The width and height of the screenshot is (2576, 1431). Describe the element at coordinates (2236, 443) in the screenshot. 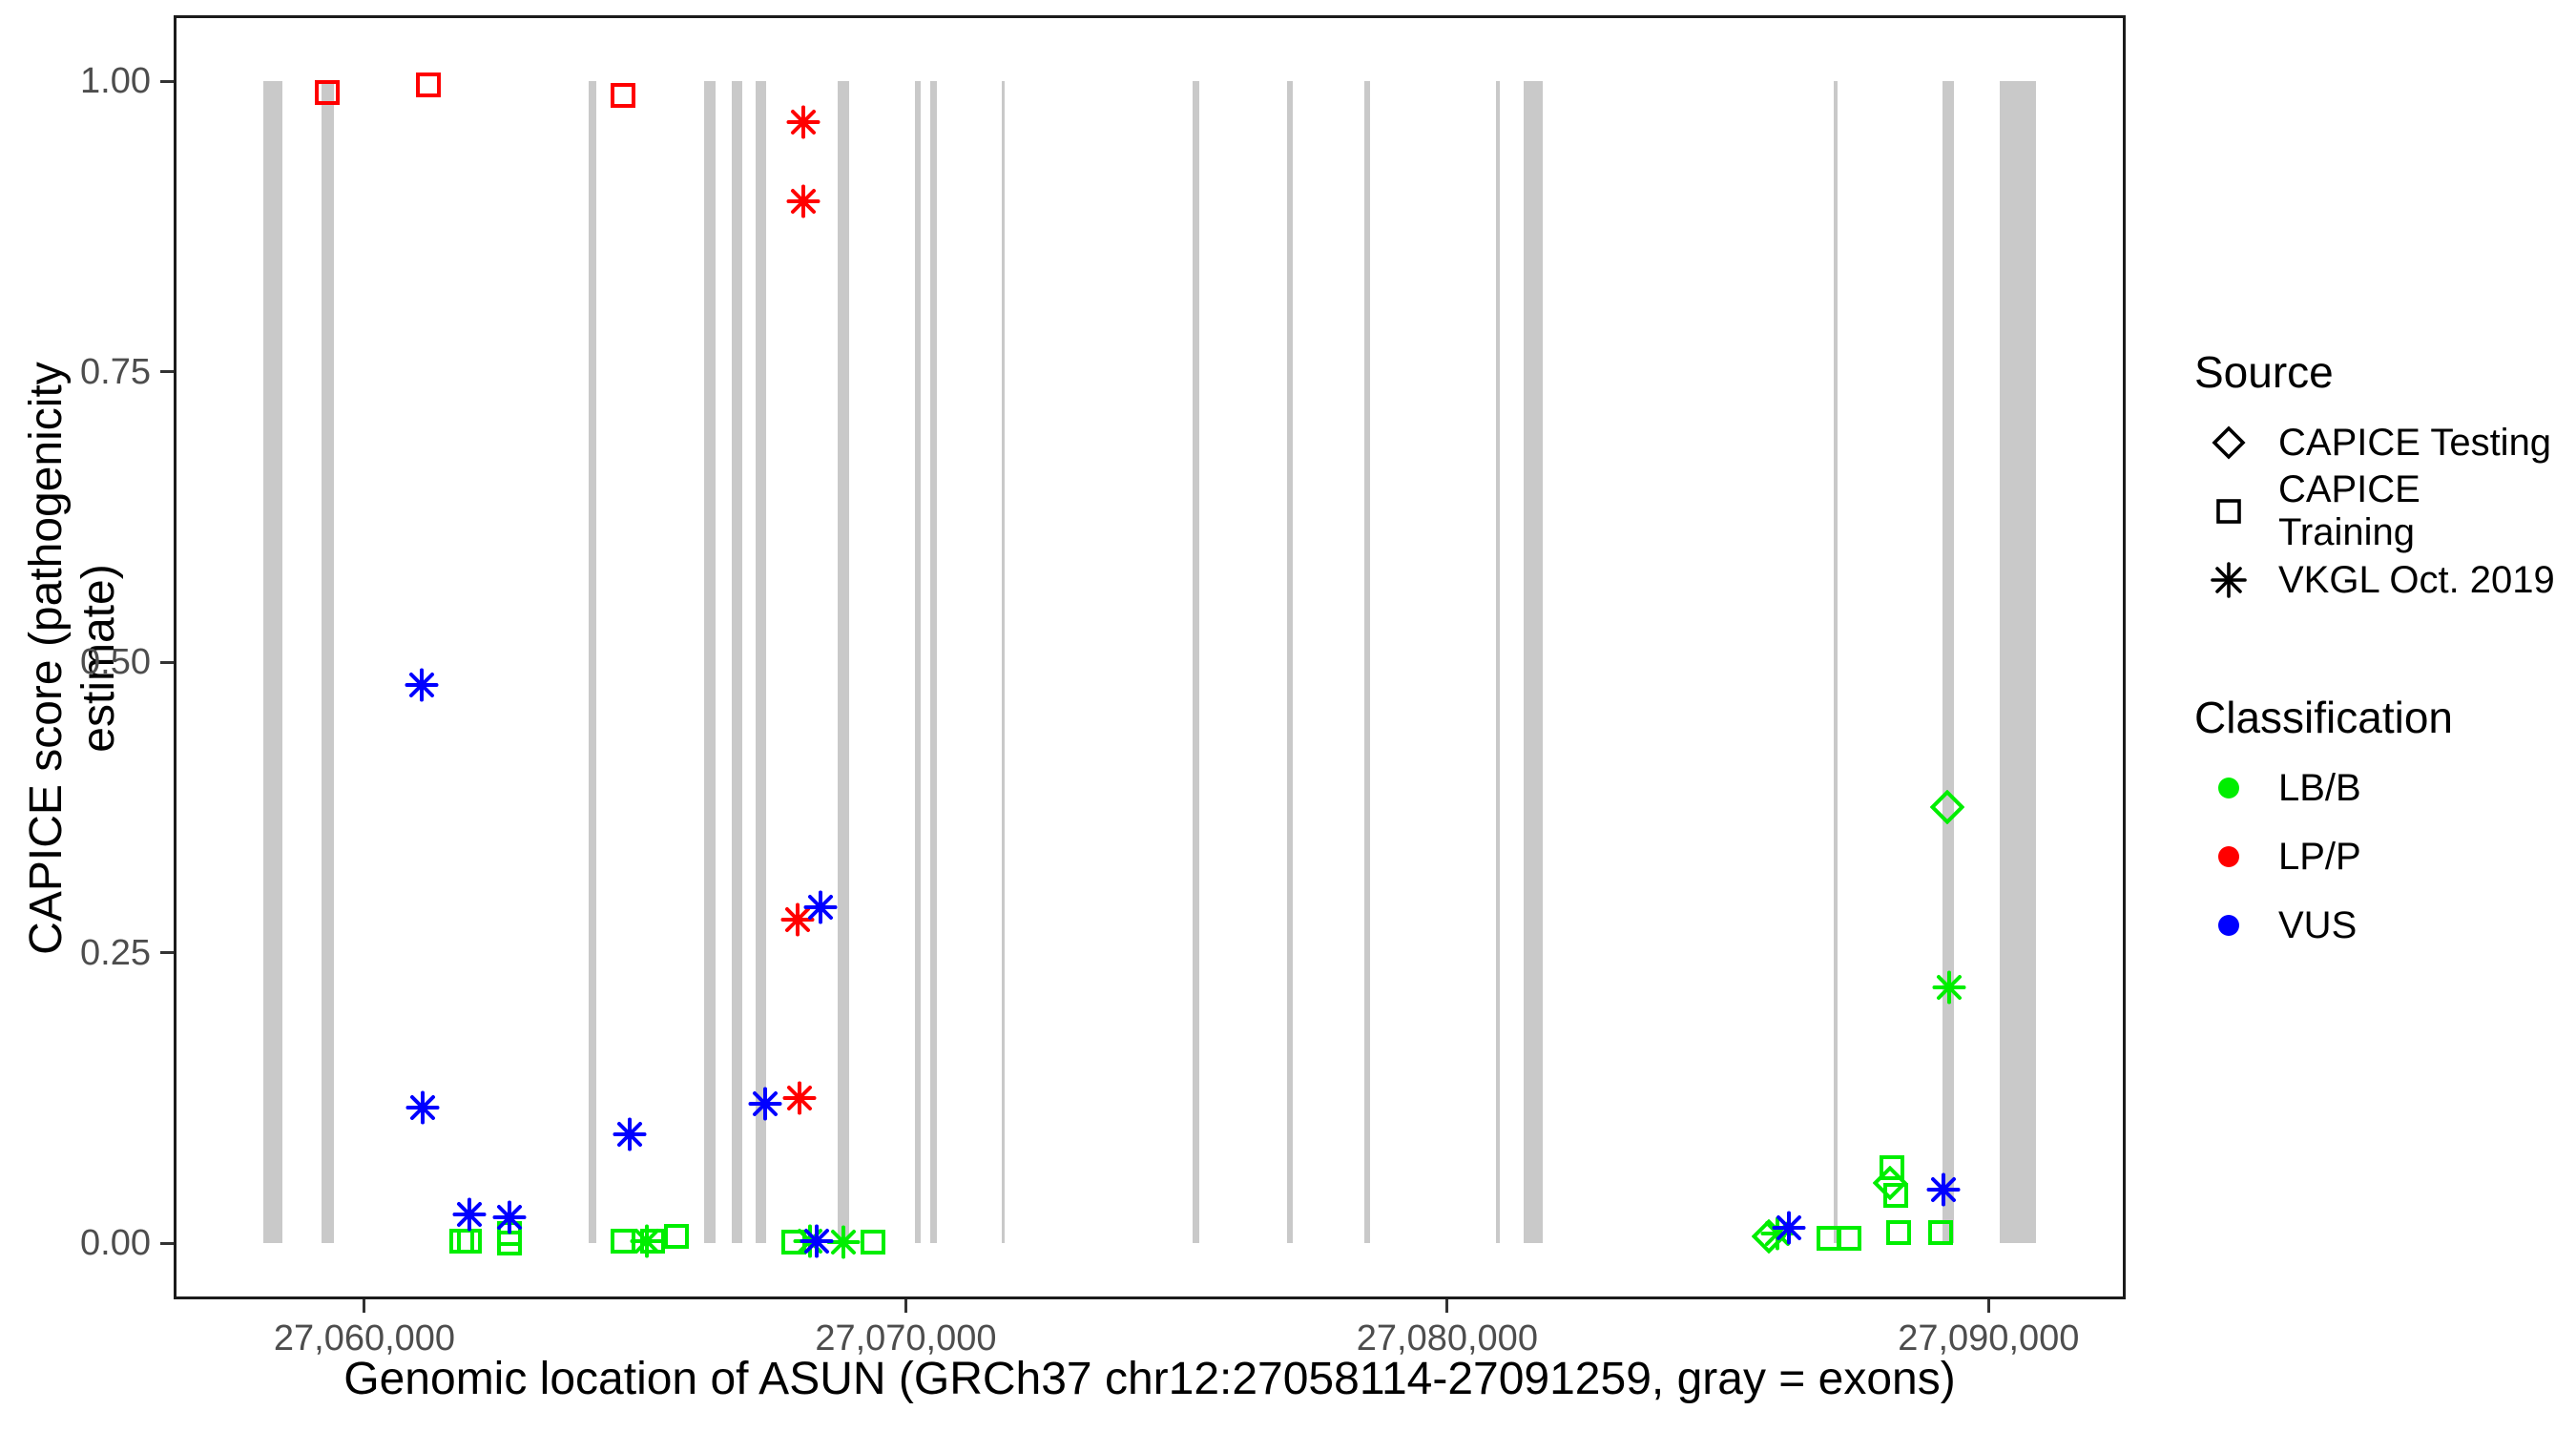

I see `diamond-icon` at that location.